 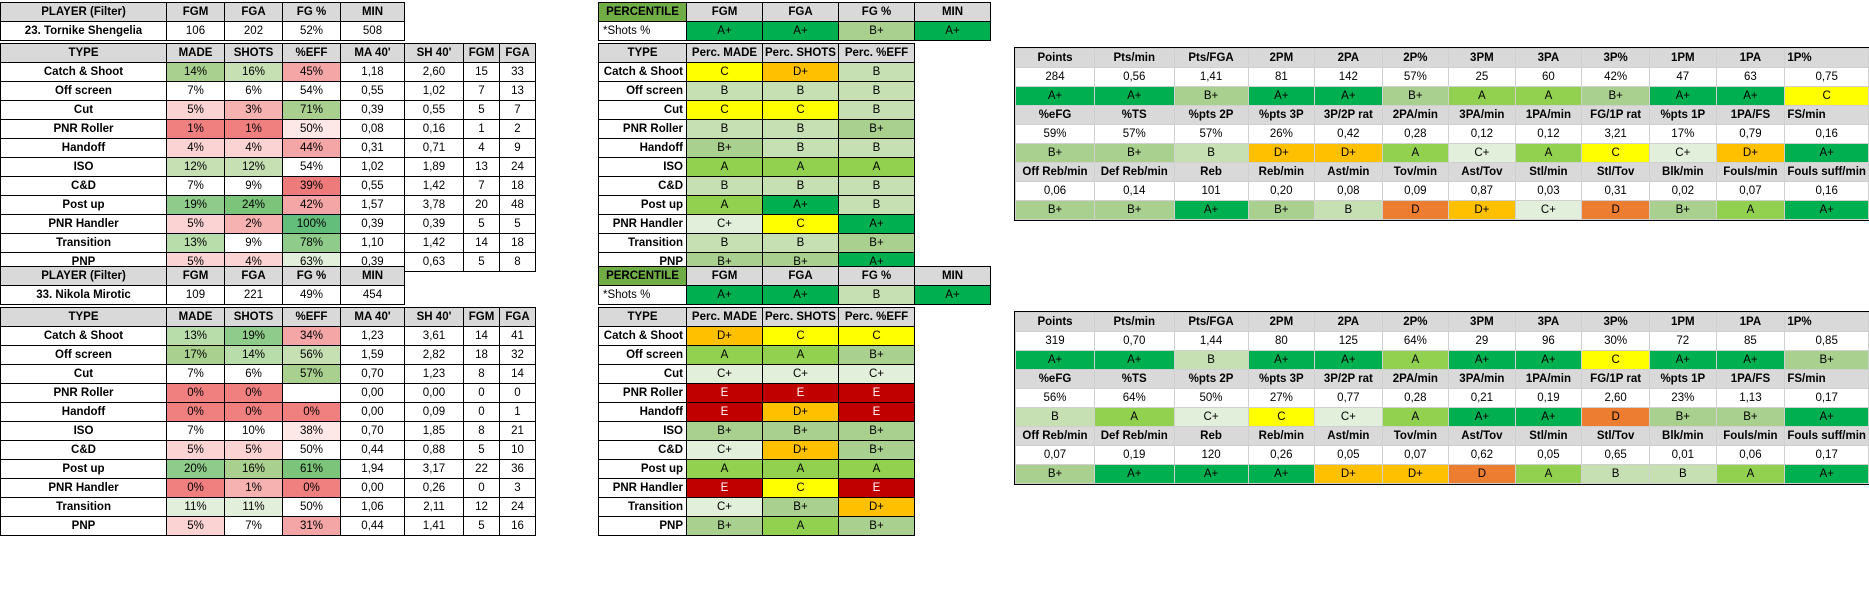 What do you see at coordinates (268, 205) in the screenshot?
I see `table-row: Post up 19% 24% 42% 1,57 3,78 20 48` at bounding box center [268, 205].